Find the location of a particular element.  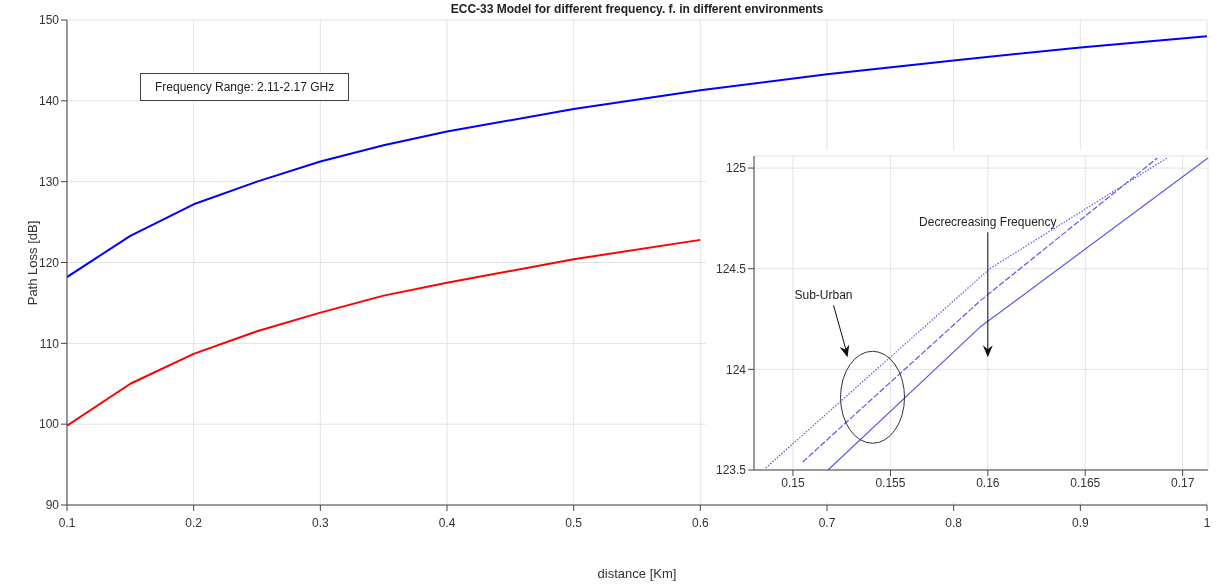

x-tick-label: 0.1 is located at coordinates (67, 523).